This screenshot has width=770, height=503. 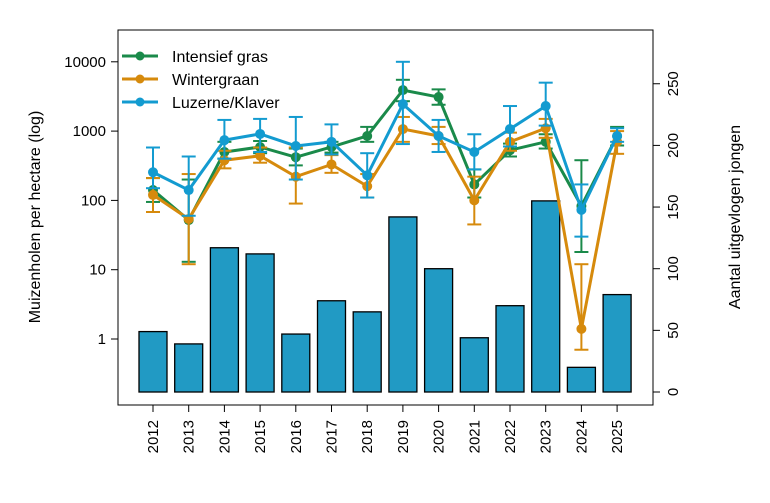 What do you see at coordinates (220, 57) in the screenshot?
I see `legend-label: Intensief gras` at bounding box center [220, 57].